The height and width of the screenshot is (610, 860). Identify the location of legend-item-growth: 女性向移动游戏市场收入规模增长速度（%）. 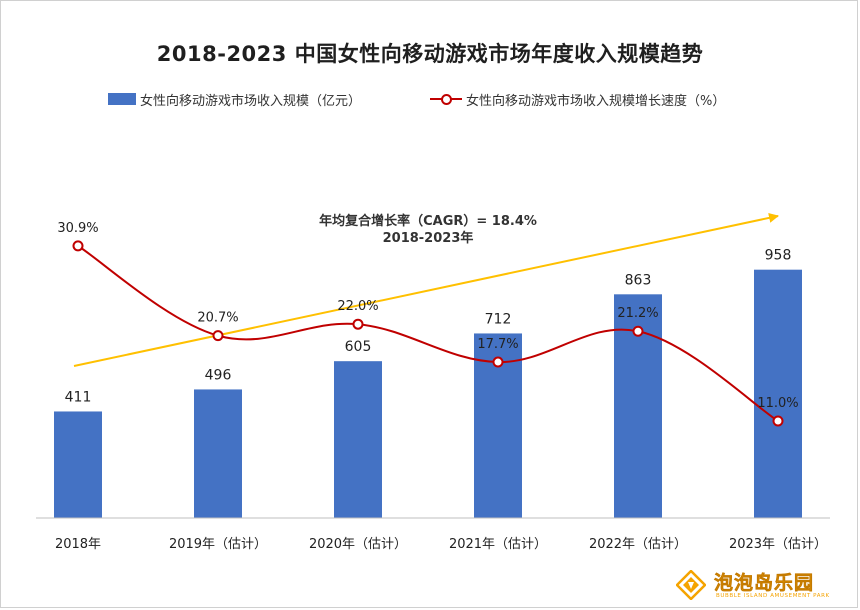
(578, 99).